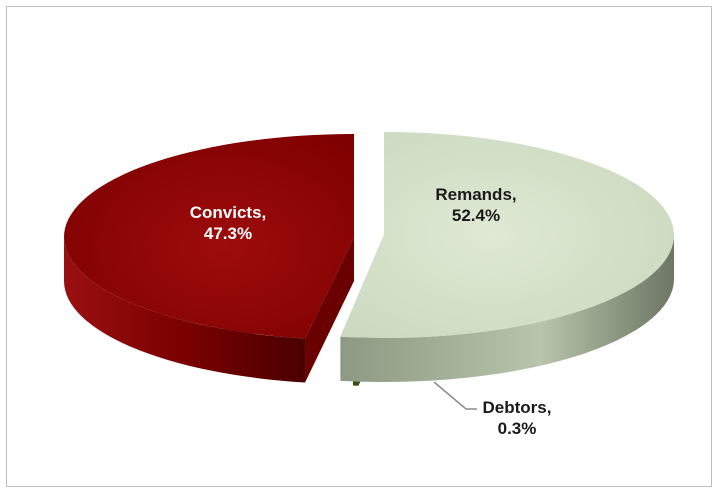 The image size is (717, 492). What do you see at coordinates (507, 308) in the screenshot?
I see `slice-side-remands` at bounding box center [507, 308].